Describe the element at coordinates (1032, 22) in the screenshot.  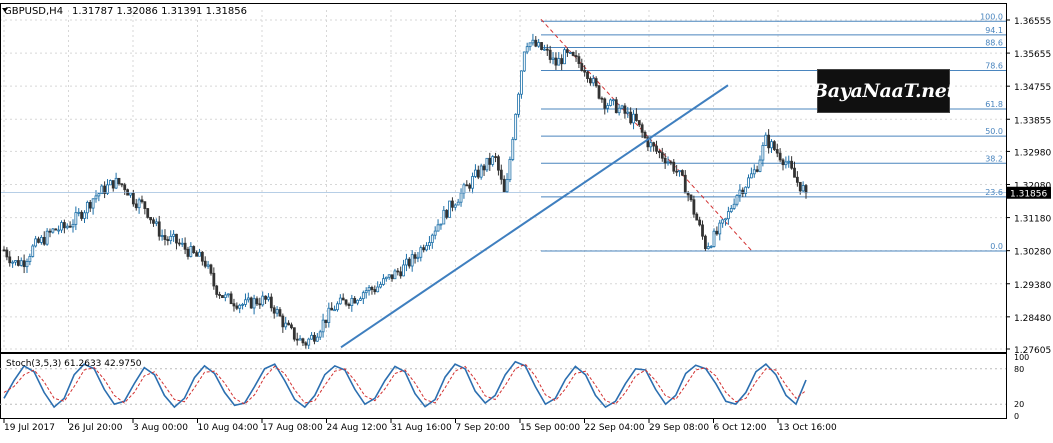
I see `y-tick-label: 1.36555` at that location.